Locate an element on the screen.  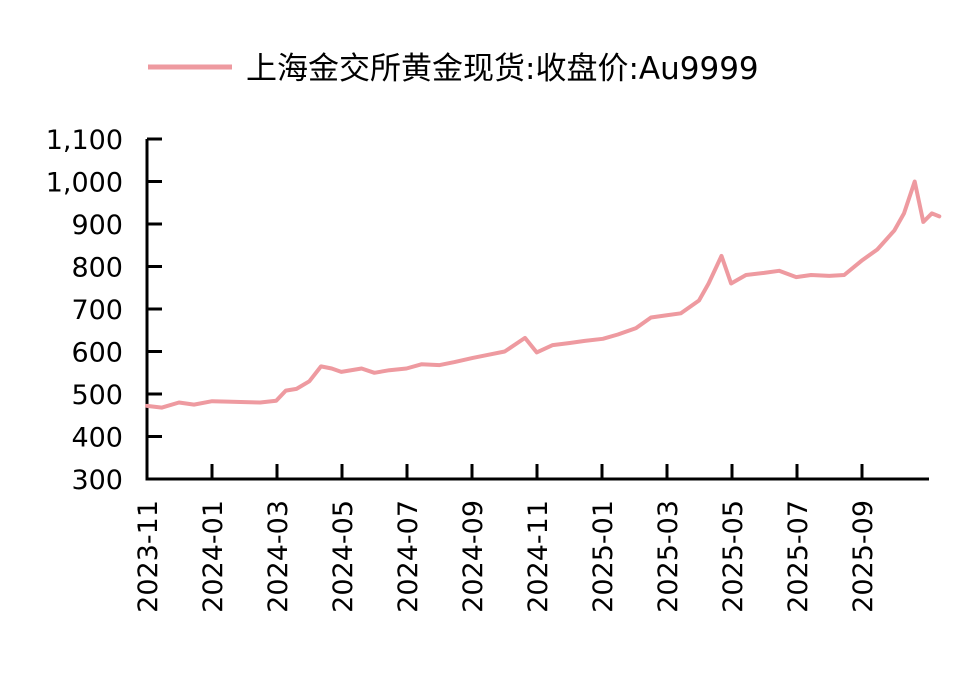
x-tick-label: 2023-11 is located at coordinates (148, 556).